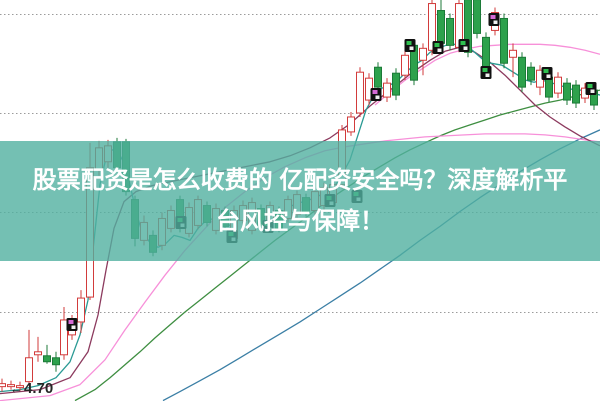 The image size is (600, 401). I want to click on arrow-left-icon: ←, so click(16, 388).